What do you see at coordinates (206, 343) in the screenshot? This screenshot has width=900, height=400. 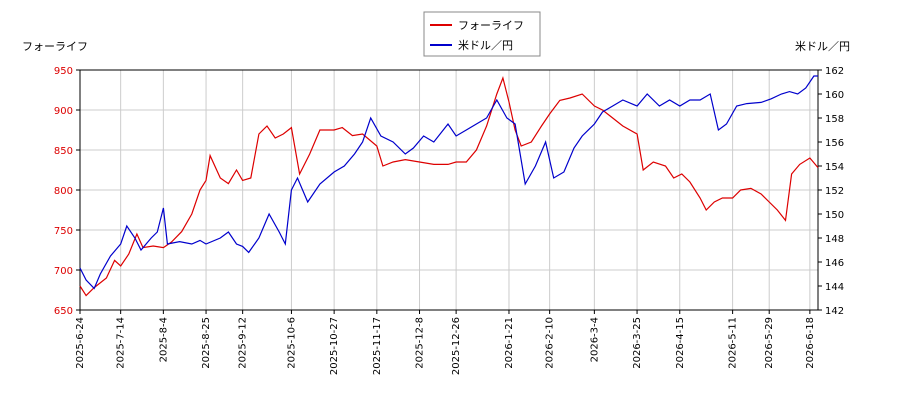 I see `x-tick-label: 2025-8-25` at bounding box center [206, 343].